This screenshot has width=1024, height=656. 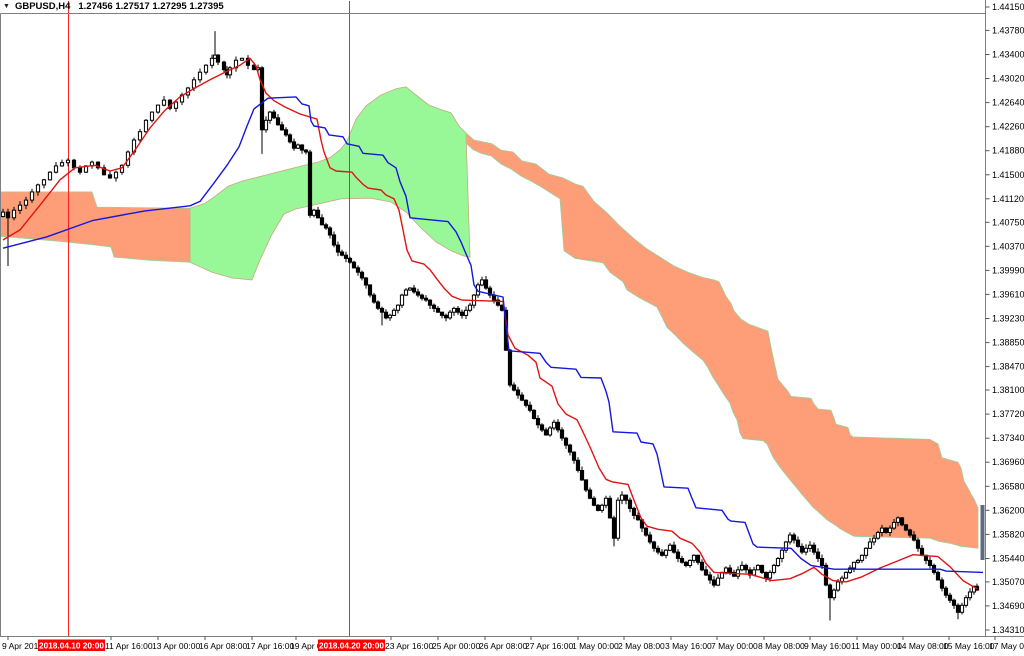 What do you see at coordinates (969, 646) in the screenshot?
I see `svg-text: 15 May 16:00` at bounding box center [969, 646].